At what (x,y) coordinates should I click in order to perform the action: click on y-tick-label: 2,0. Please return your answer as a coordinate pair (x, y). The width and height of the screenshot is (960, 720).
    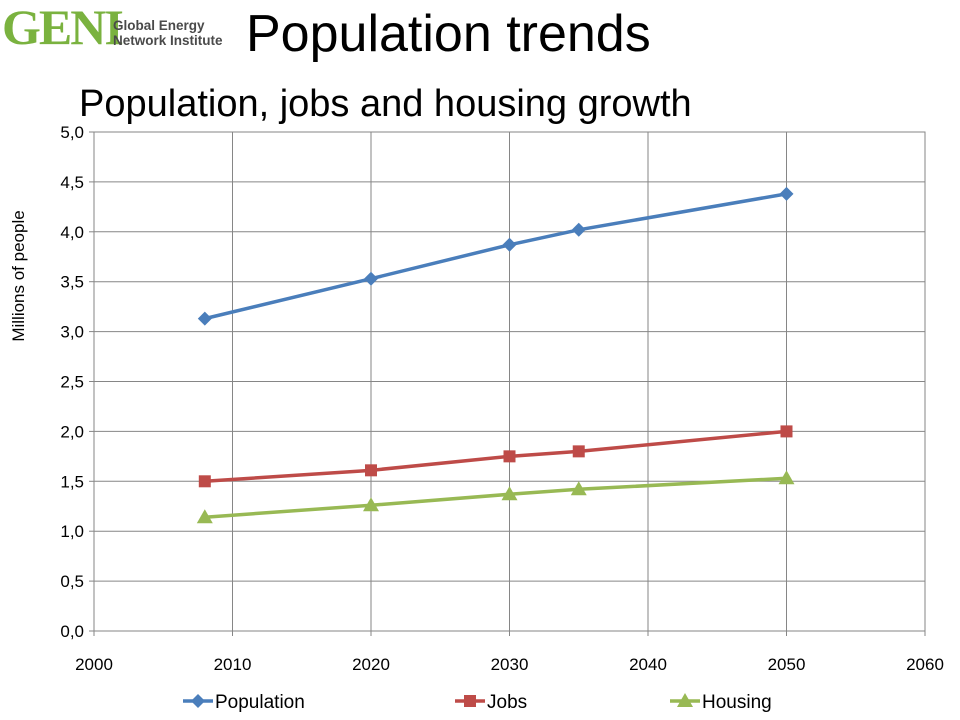
    Looking at the image, I should click on (72, 431).